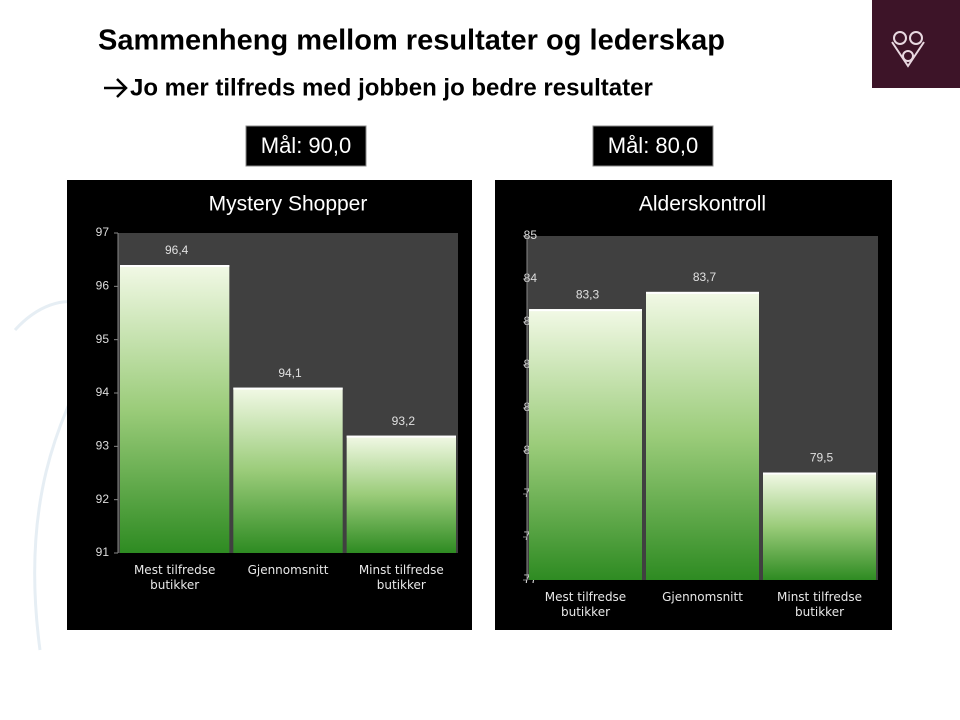  Describe the element at coordinates (705, 277) in the screenshot. I see `value-label: 83,7` at that location.